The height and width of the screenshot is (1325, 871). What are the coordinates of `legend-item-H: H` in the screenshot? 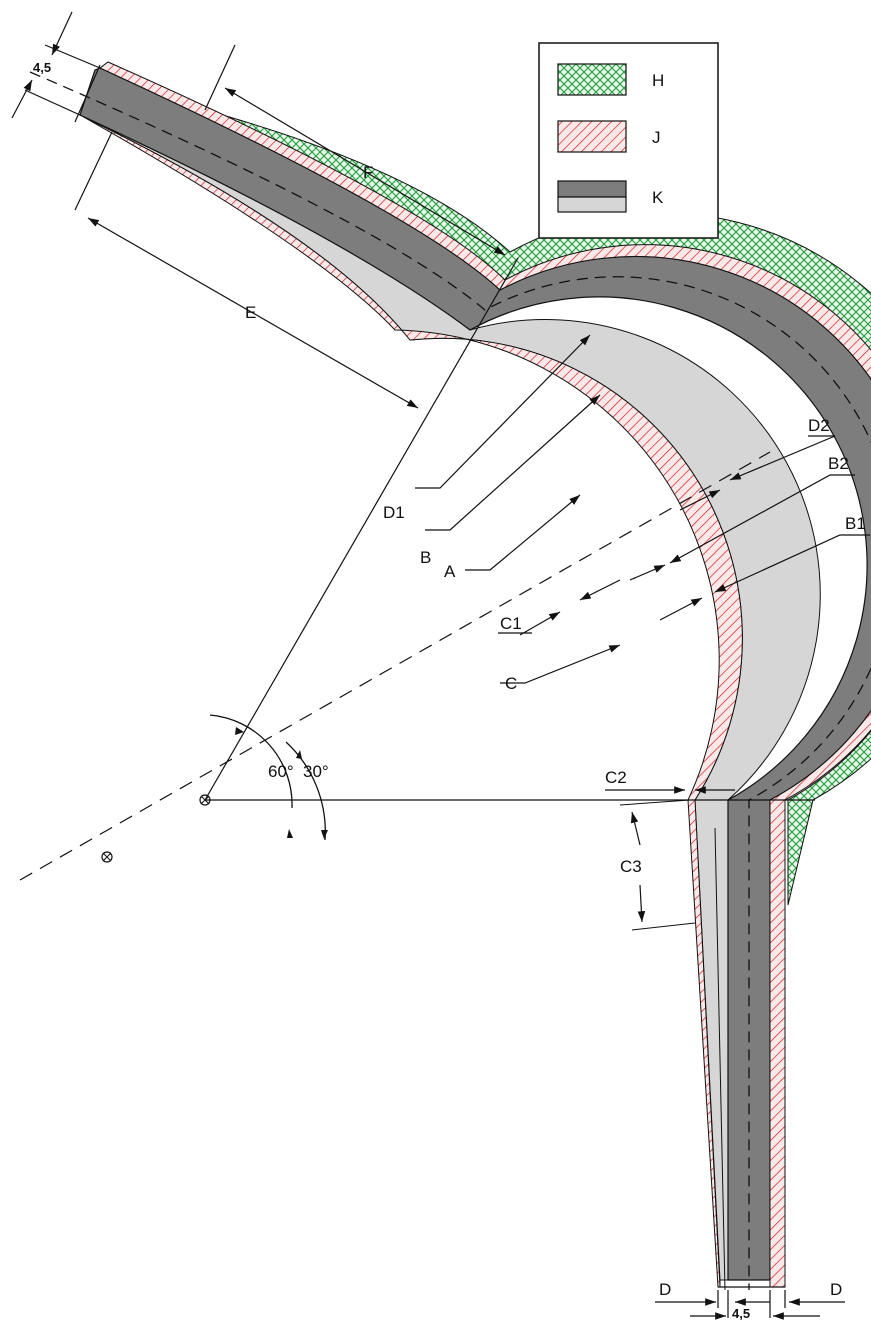 It's located at (610, 79).